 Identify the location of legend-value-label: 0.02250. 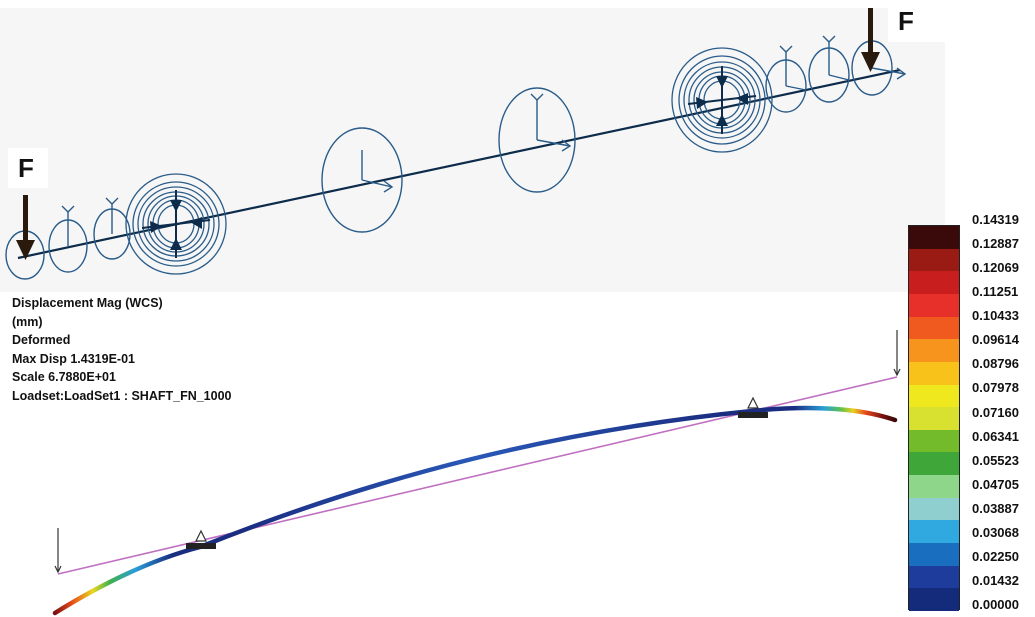
(995, 556).